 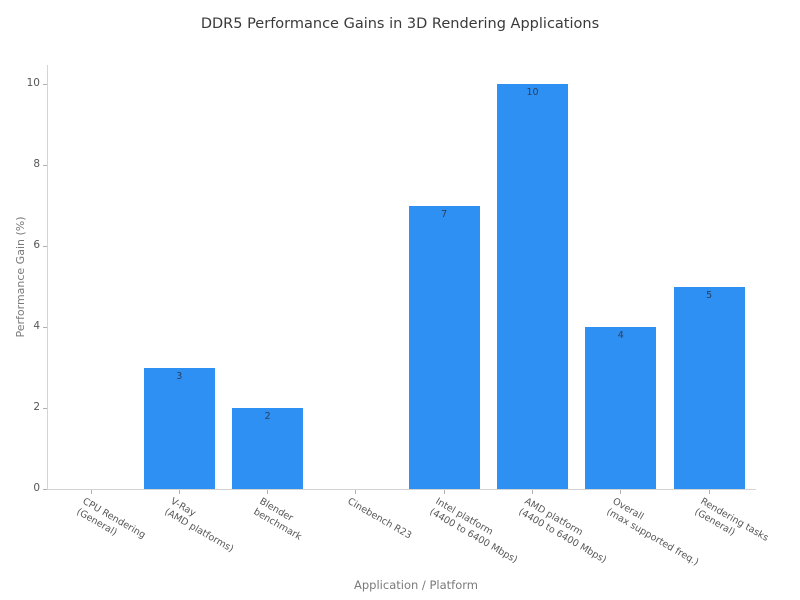 I want to click on bar-value-label: 2, so click(x=267, y=417).